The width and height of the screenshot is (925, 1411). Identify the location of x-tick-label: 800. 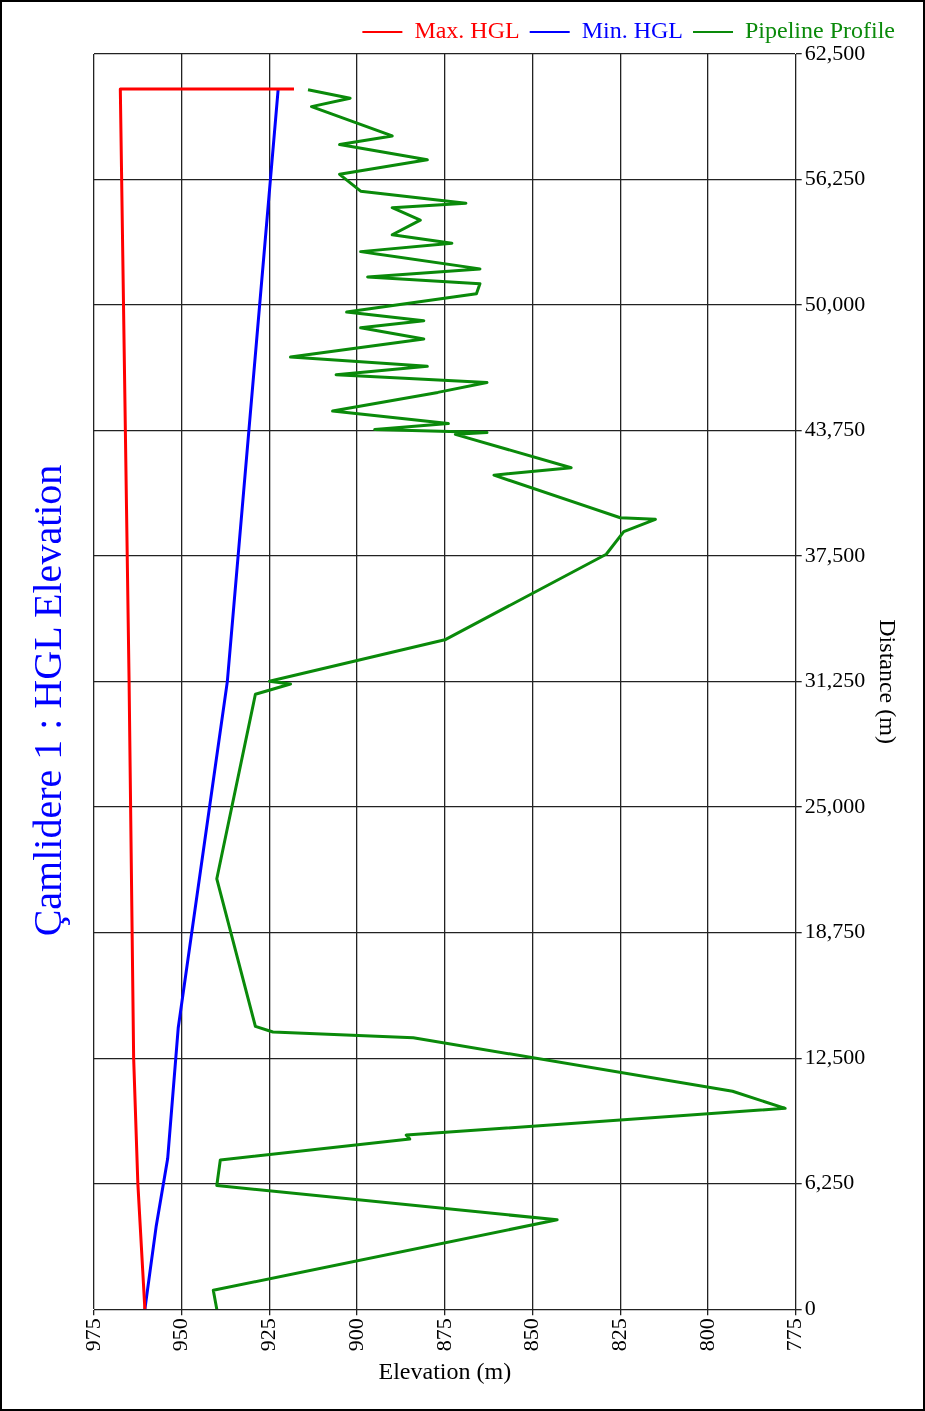
(706, 1335).